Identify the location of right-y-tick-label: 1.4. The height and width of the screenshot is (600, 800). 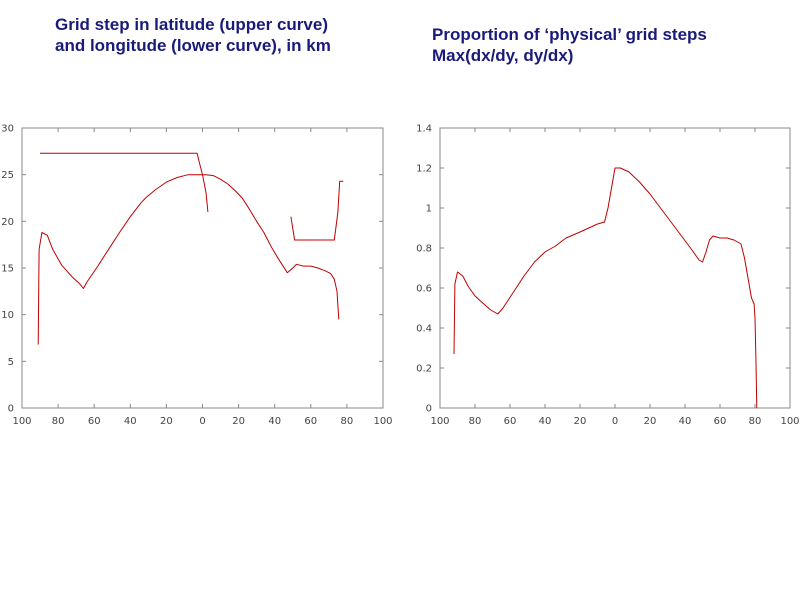
(424, 129).